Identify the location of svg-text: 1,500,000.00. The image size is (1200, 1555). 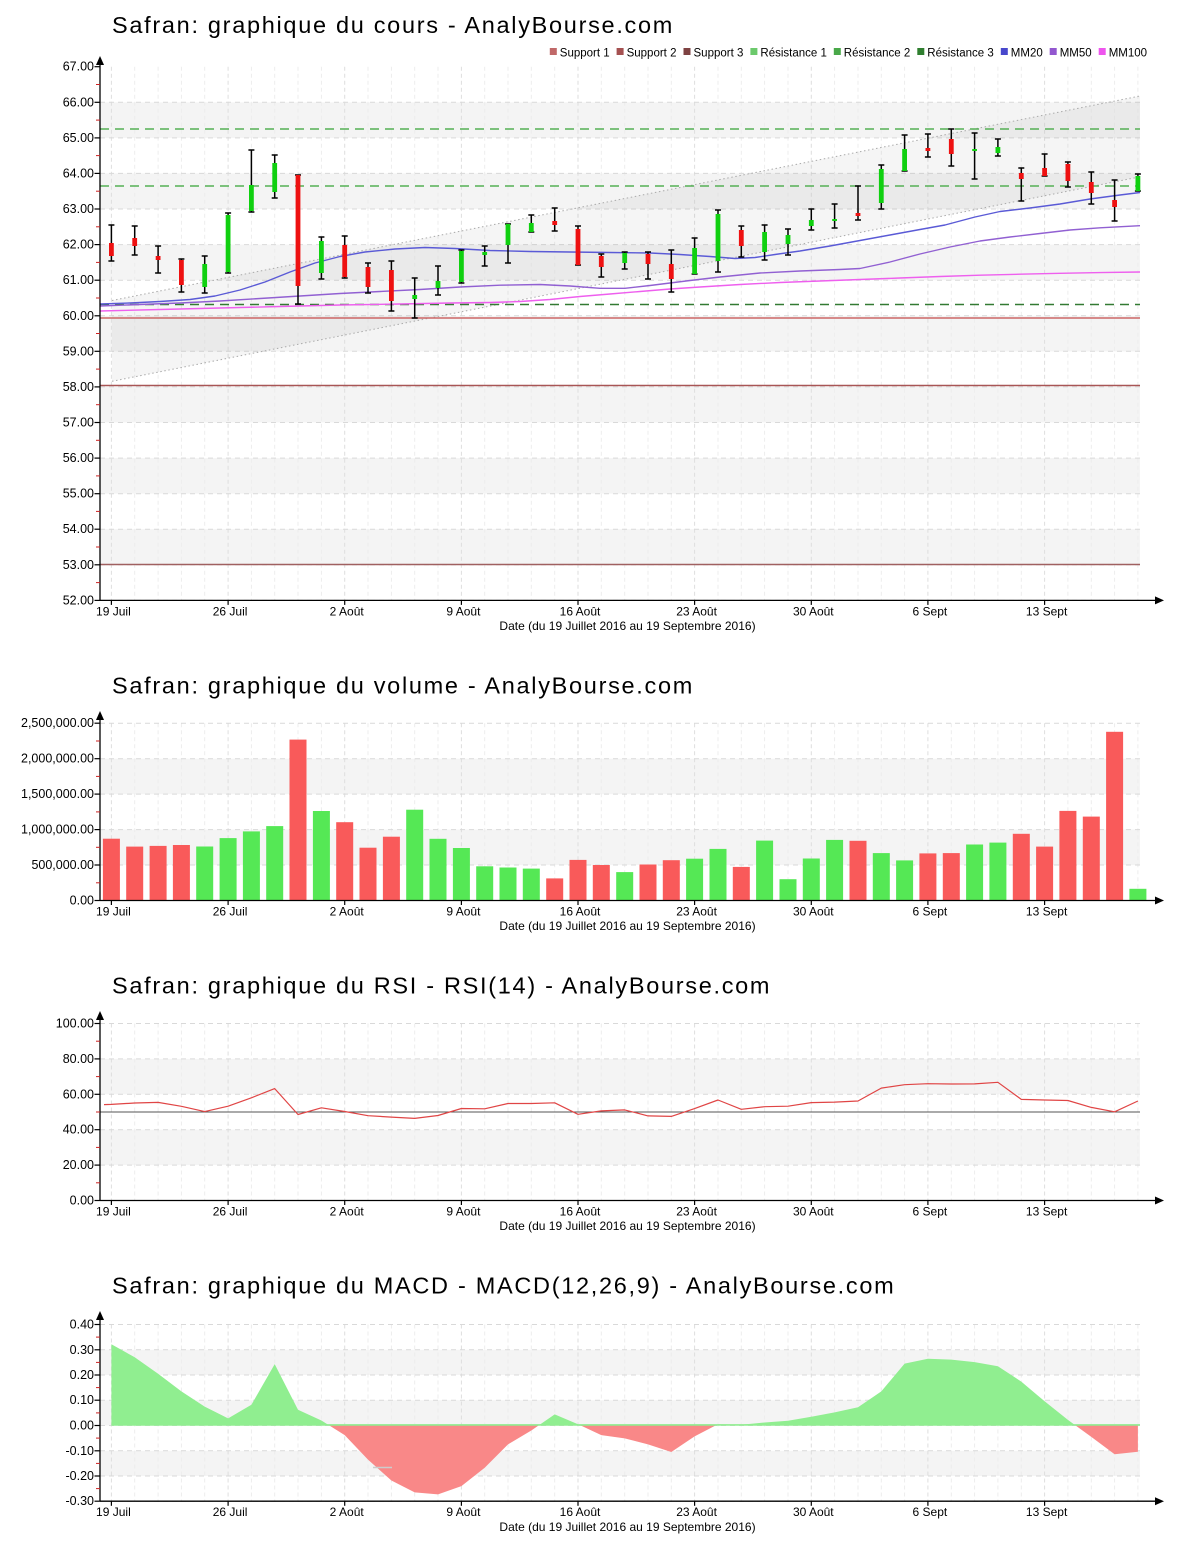
(57, 794).